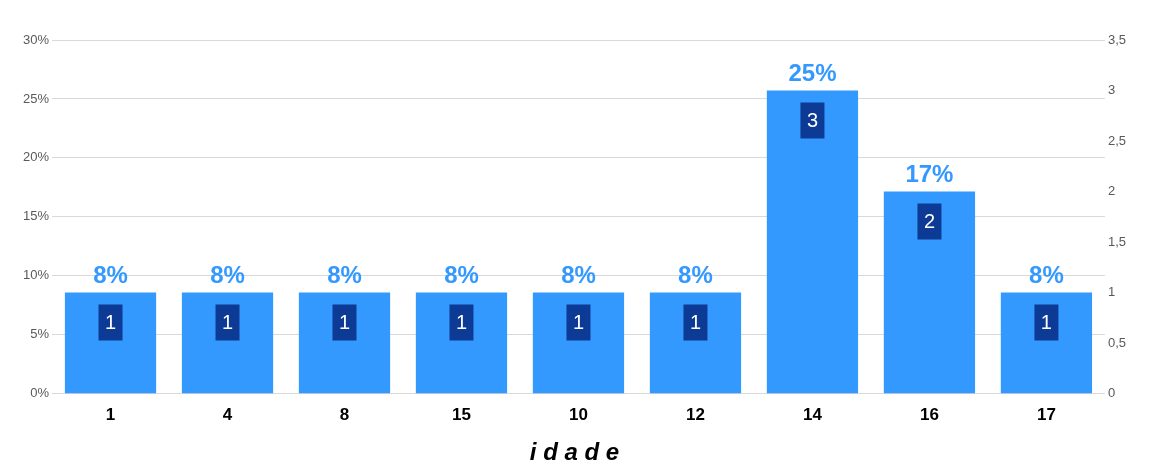 The height and width of the screenshot is (468, 1149). Describe the element at coordinates (1111, 191) in the screenshot. I see `y2-tick-label: 2` at that location.